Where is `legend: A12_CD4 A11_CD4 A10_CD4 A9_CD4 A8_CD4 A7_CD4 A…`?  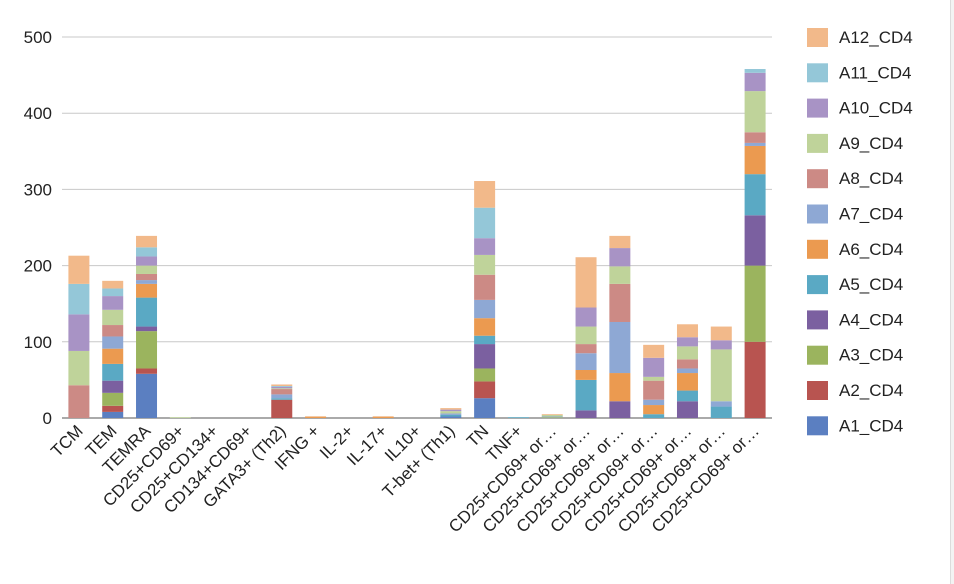 legend: A12_CD4 A11_CD4 A10_CD4 A9_CD4 A8_CD4 A7_CD4 A… is located at coordinates (860, 232).